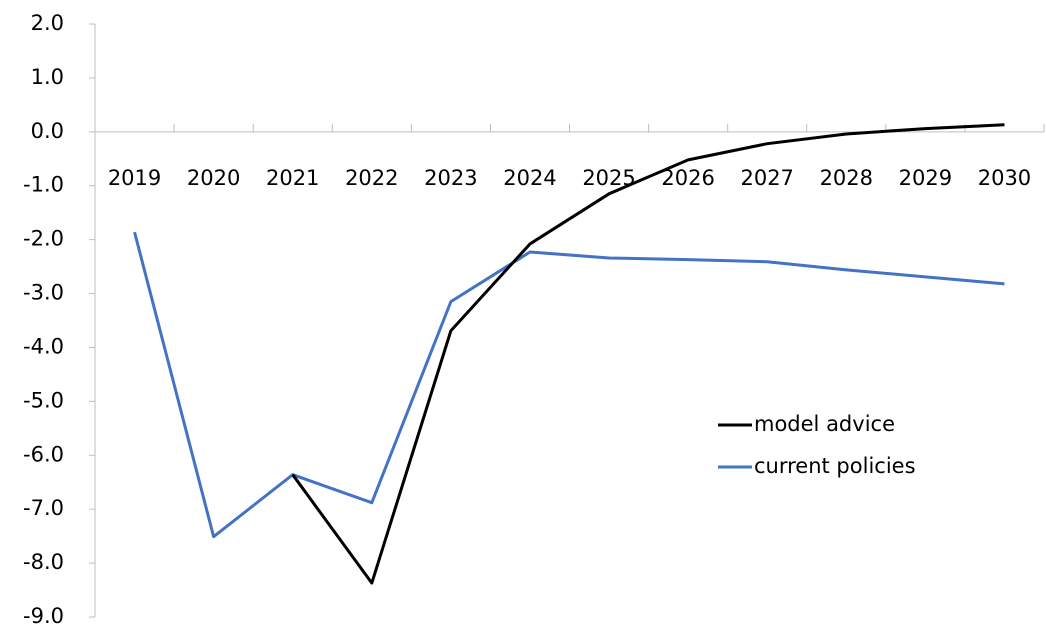 Image resolution: width=1046 pixels, height=629 pixels. What do you see at coordinates (43, 346) in the screenshot?
I see `y-tick-label: -4.0` at bounding box center [43, 346].